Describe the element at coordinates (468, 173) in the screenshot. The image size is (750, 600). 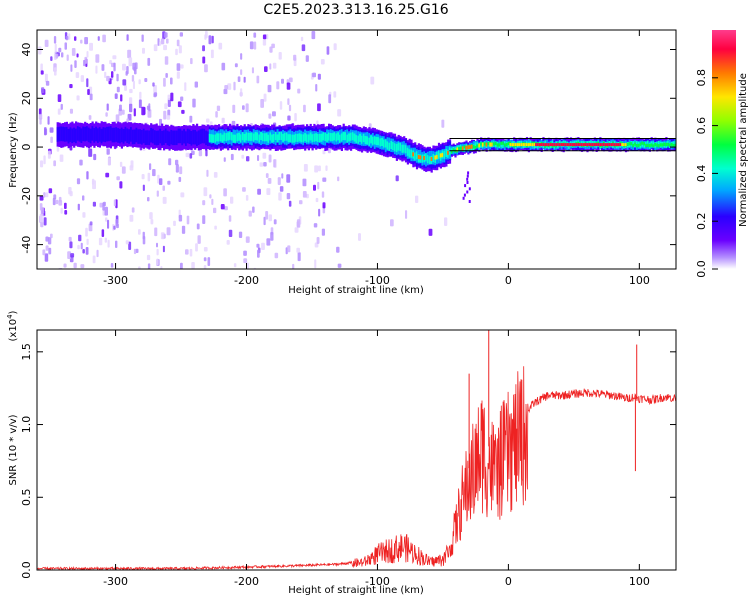
I see `spectrogram-tail` at that location.